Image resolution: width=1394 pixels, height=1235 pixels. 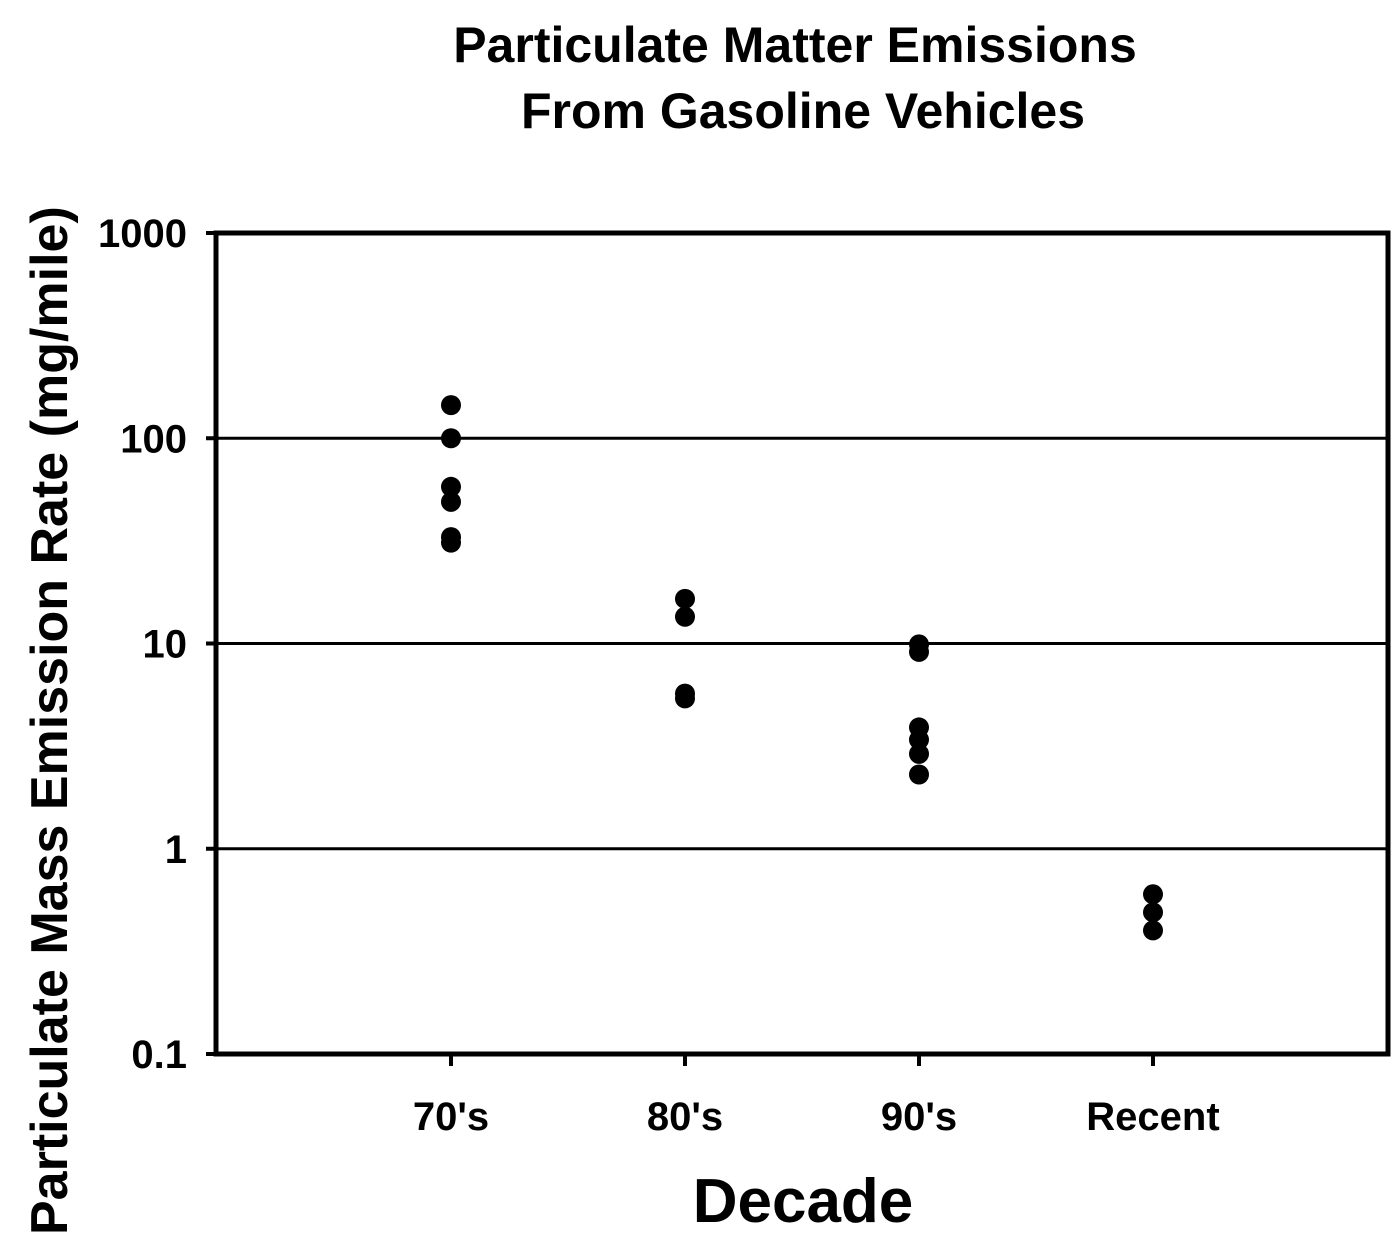 I want to click on y-axis-label: Particulate Mass Emission Rate (mg/mile), so click(x=50, y=720).